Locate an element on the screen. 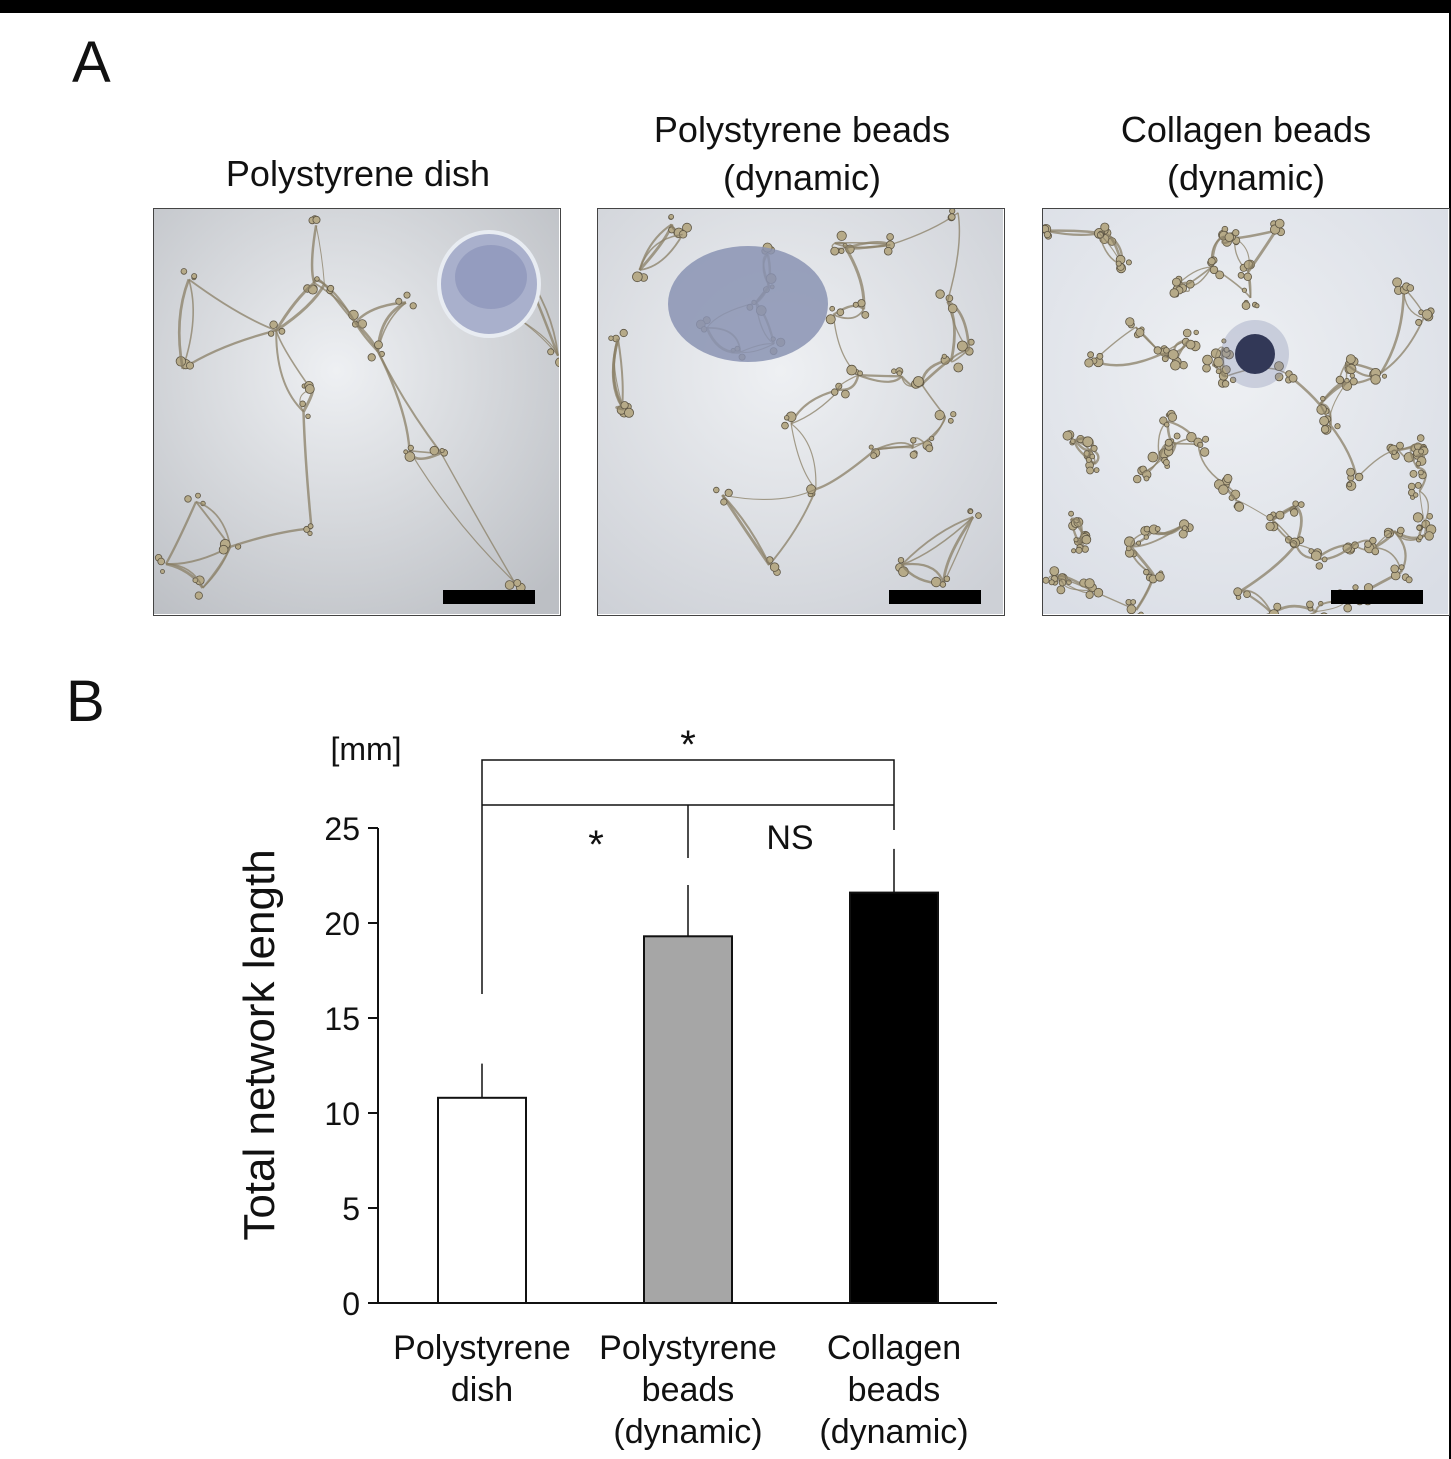  y-tick-label: 0 is located at coordinates (351, 1304).